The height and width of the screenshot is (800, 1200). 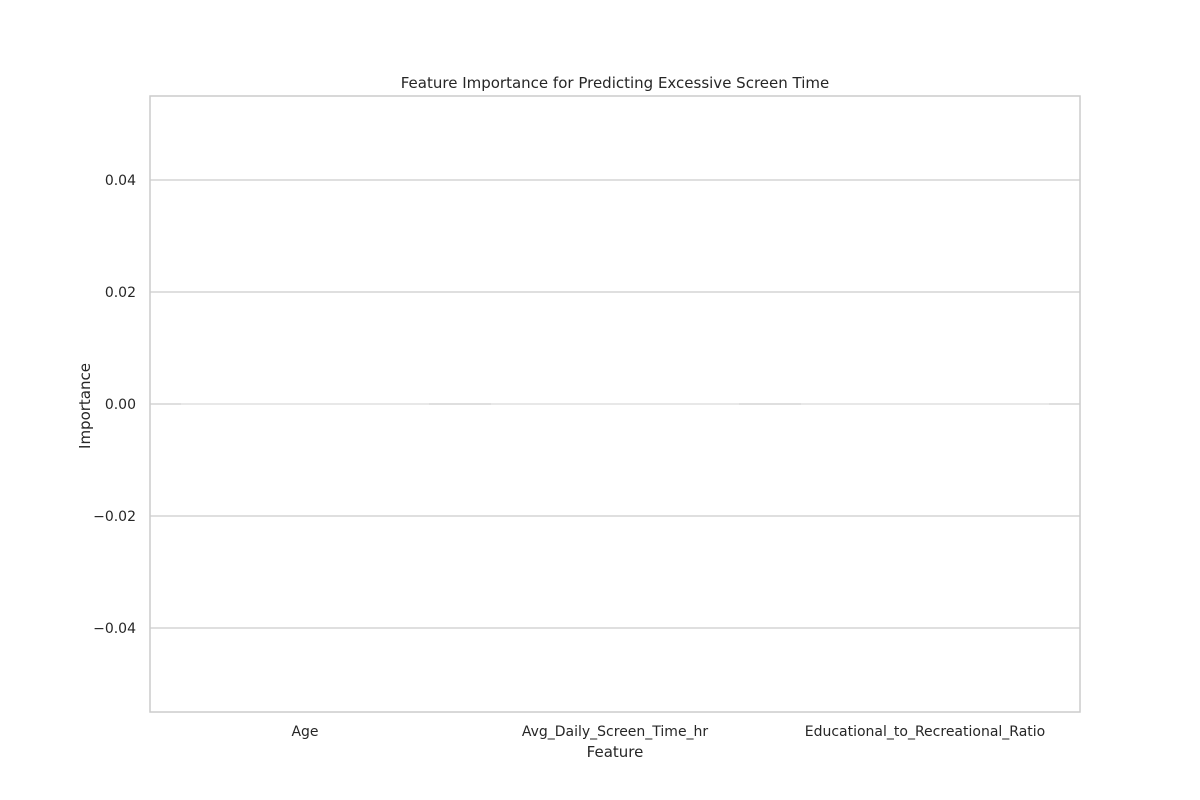 I want to click on bar-educational-to-recreational-ratio, so click(x=925, y=404).